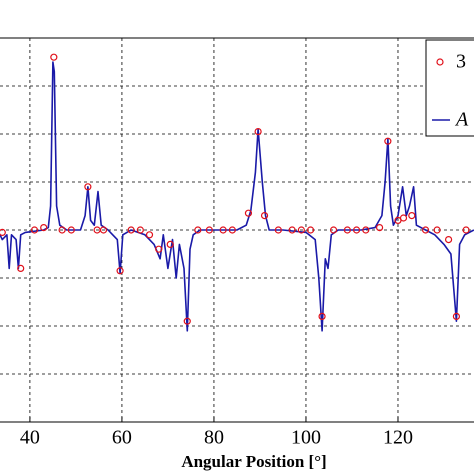 The height and width of the screenshot is (474, 474). Describe the element at coordinates (214, 438) in the screenshot. I see `x-tick-label: 80` at that location.